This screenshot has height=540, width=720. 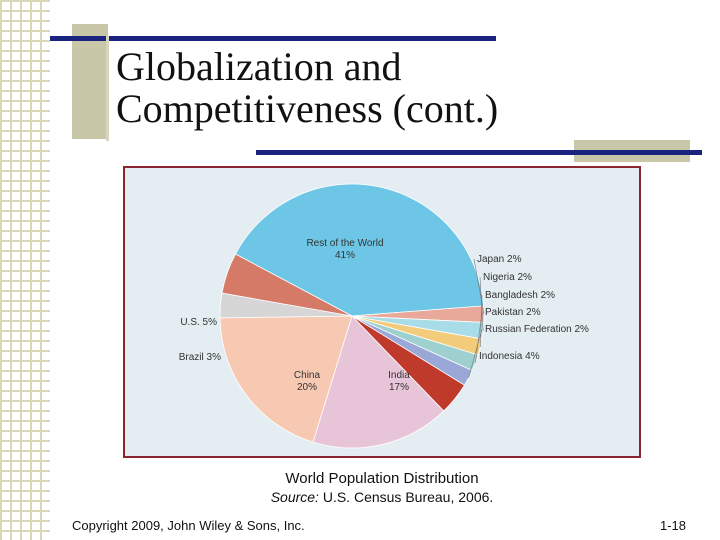 What do you see at coordinates (188, 525) in the screenshot?
I see `footer-copyright: Copyright 2009, John Wiley & Sons, Inc.` at bounding box center [188, 525].